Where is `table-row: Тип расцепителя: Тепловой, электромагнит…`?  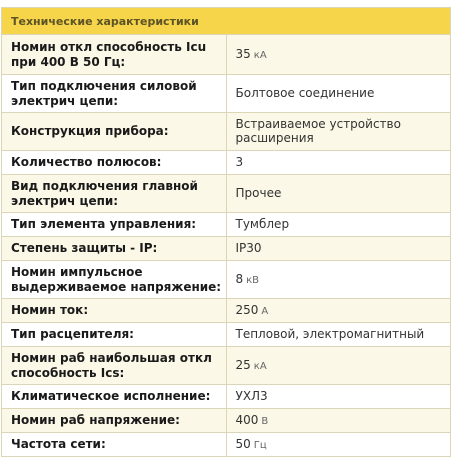 table-row: Тип расцепителя: Тепловой, электромагнит… is located at coordinates (226, 334).